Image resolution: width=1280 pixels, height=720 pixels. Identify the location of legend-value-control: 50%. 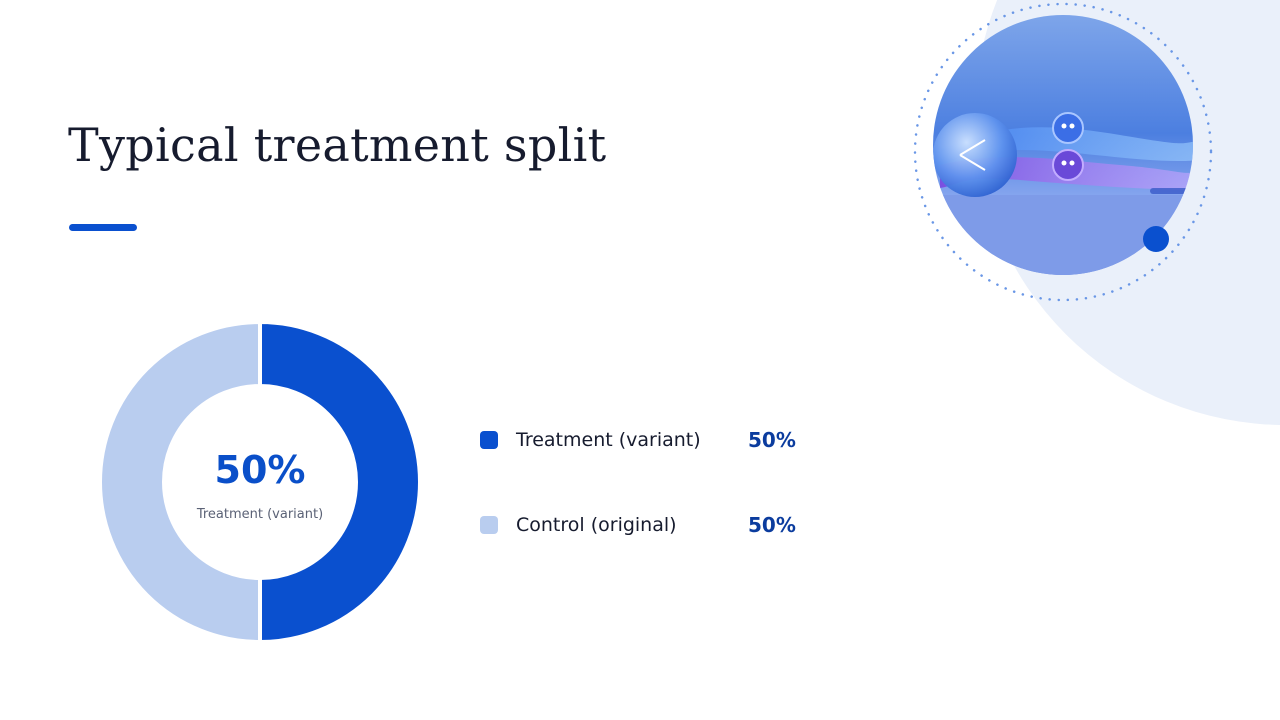
(772, 525).